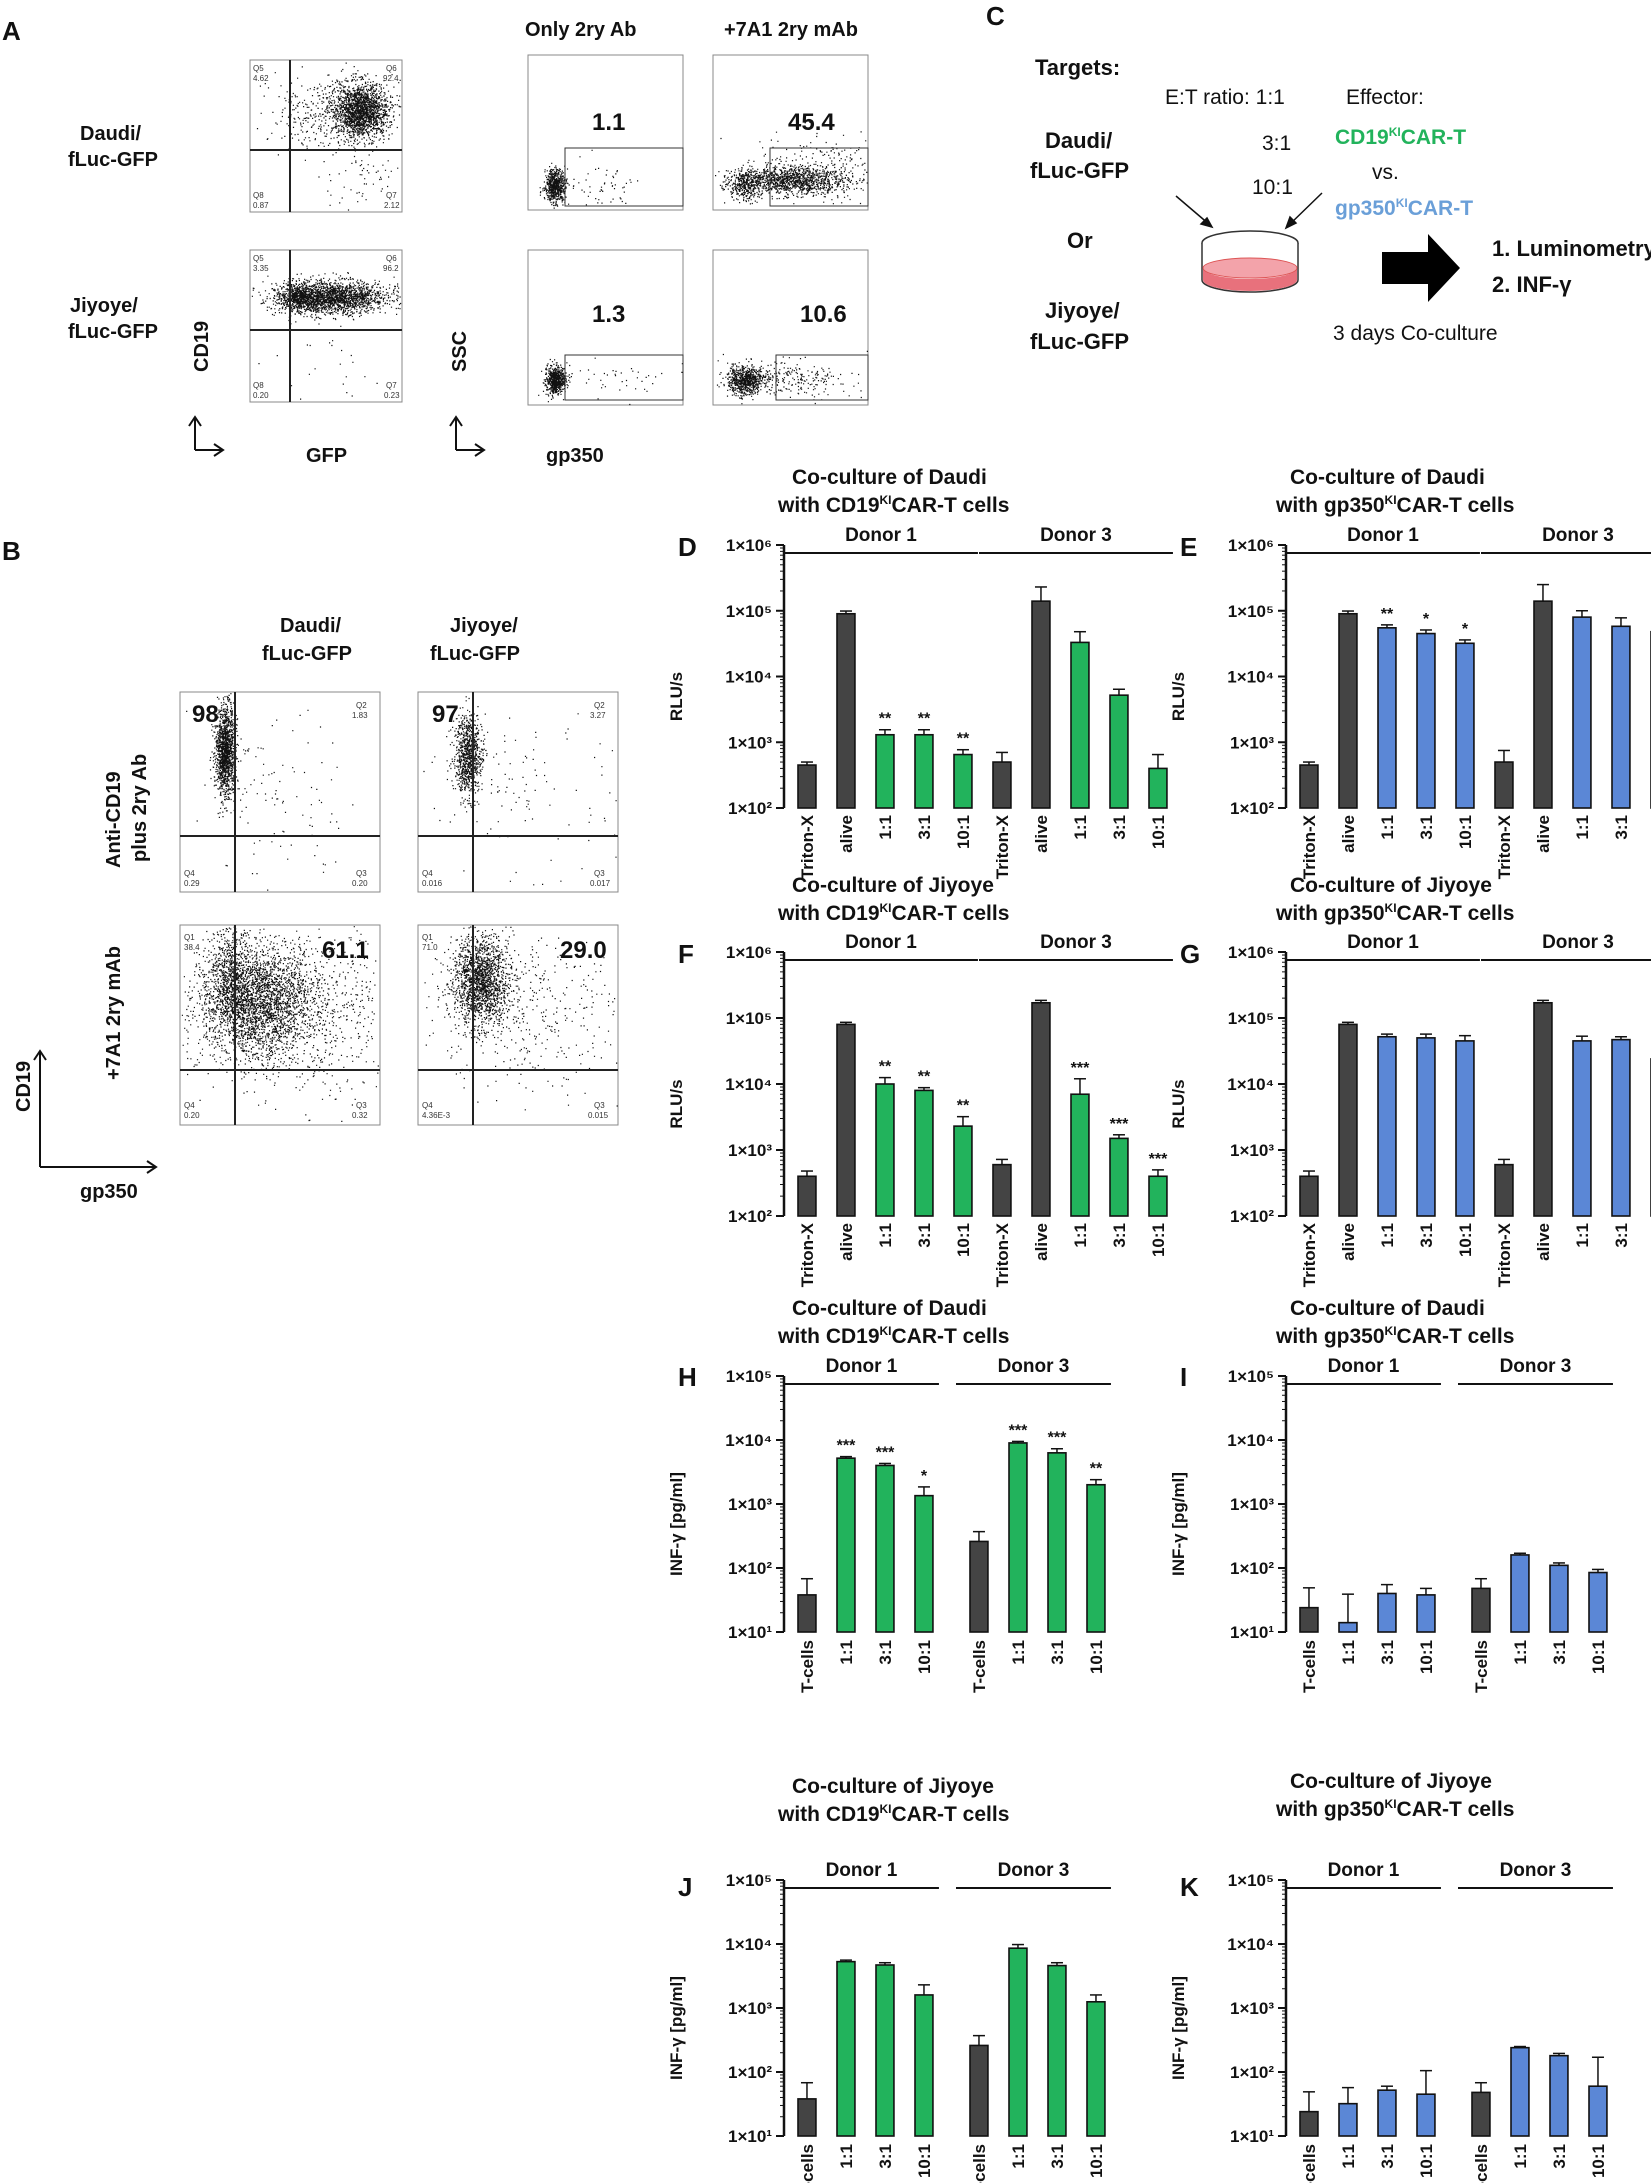 The image size is (1651, 2183). I want to click on q5-value: 3.35, so click(261, 268).